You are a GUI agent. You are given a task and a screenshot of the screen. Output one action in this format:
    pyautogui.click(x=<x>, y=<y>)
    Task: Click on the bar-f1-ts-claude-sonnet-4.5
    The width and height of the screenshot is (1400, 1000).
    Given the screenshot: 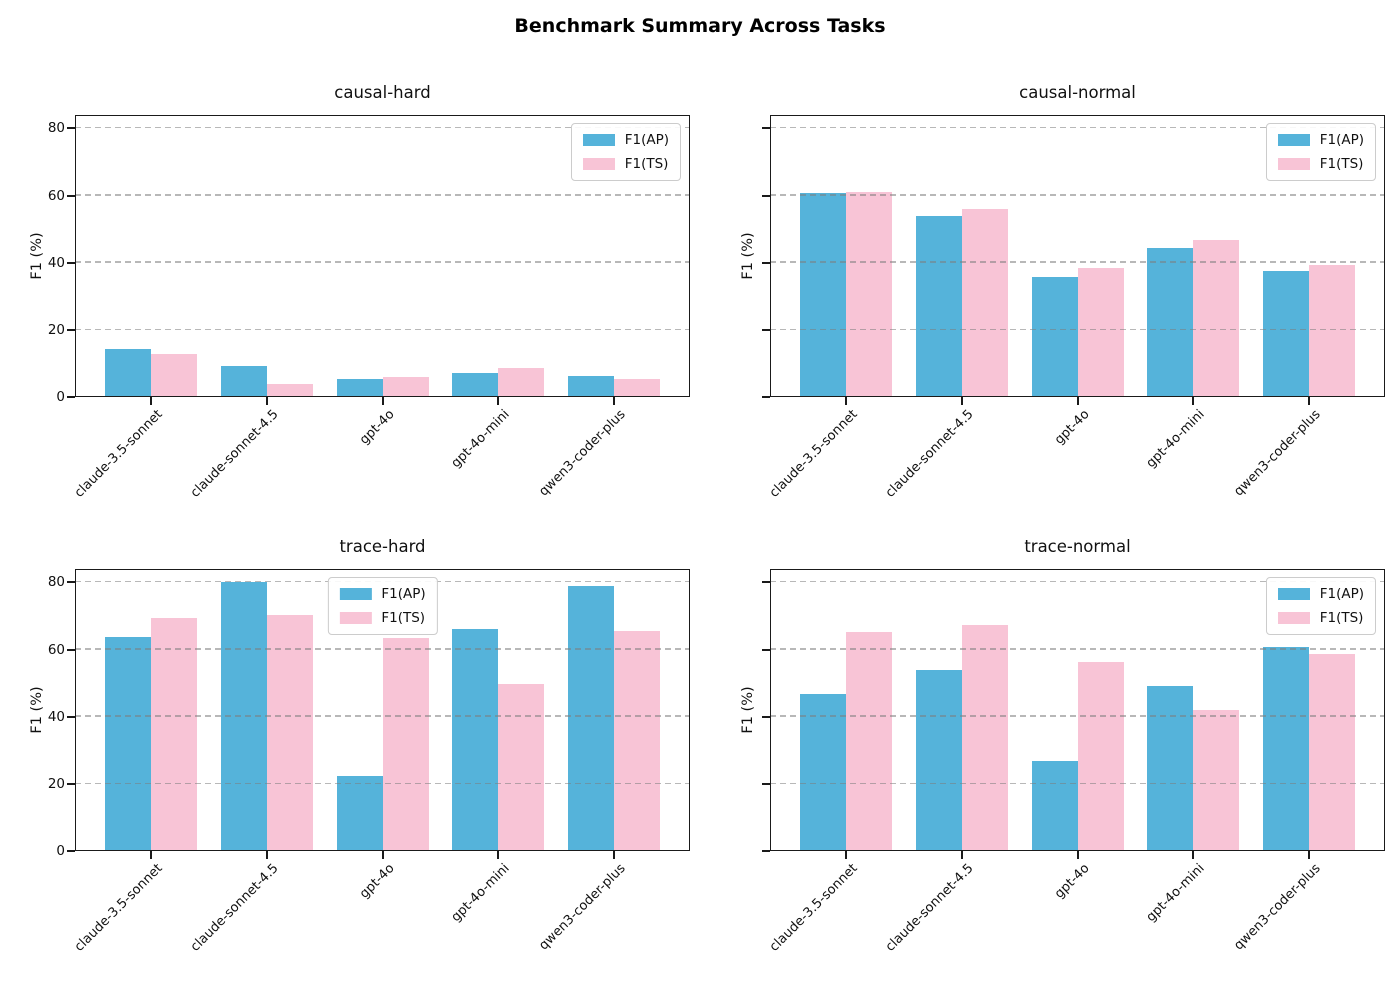 What is the action you would take?
    pyautogui.click(x=984, y=738)
    